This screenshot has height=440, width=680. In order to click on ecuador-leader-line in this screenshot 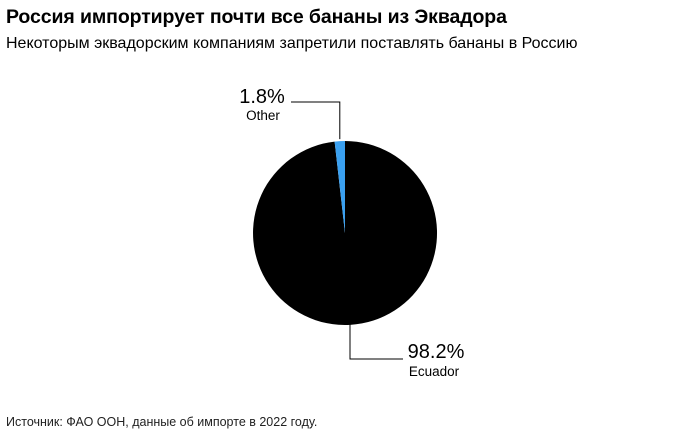, I will do `click(376, 335)`.